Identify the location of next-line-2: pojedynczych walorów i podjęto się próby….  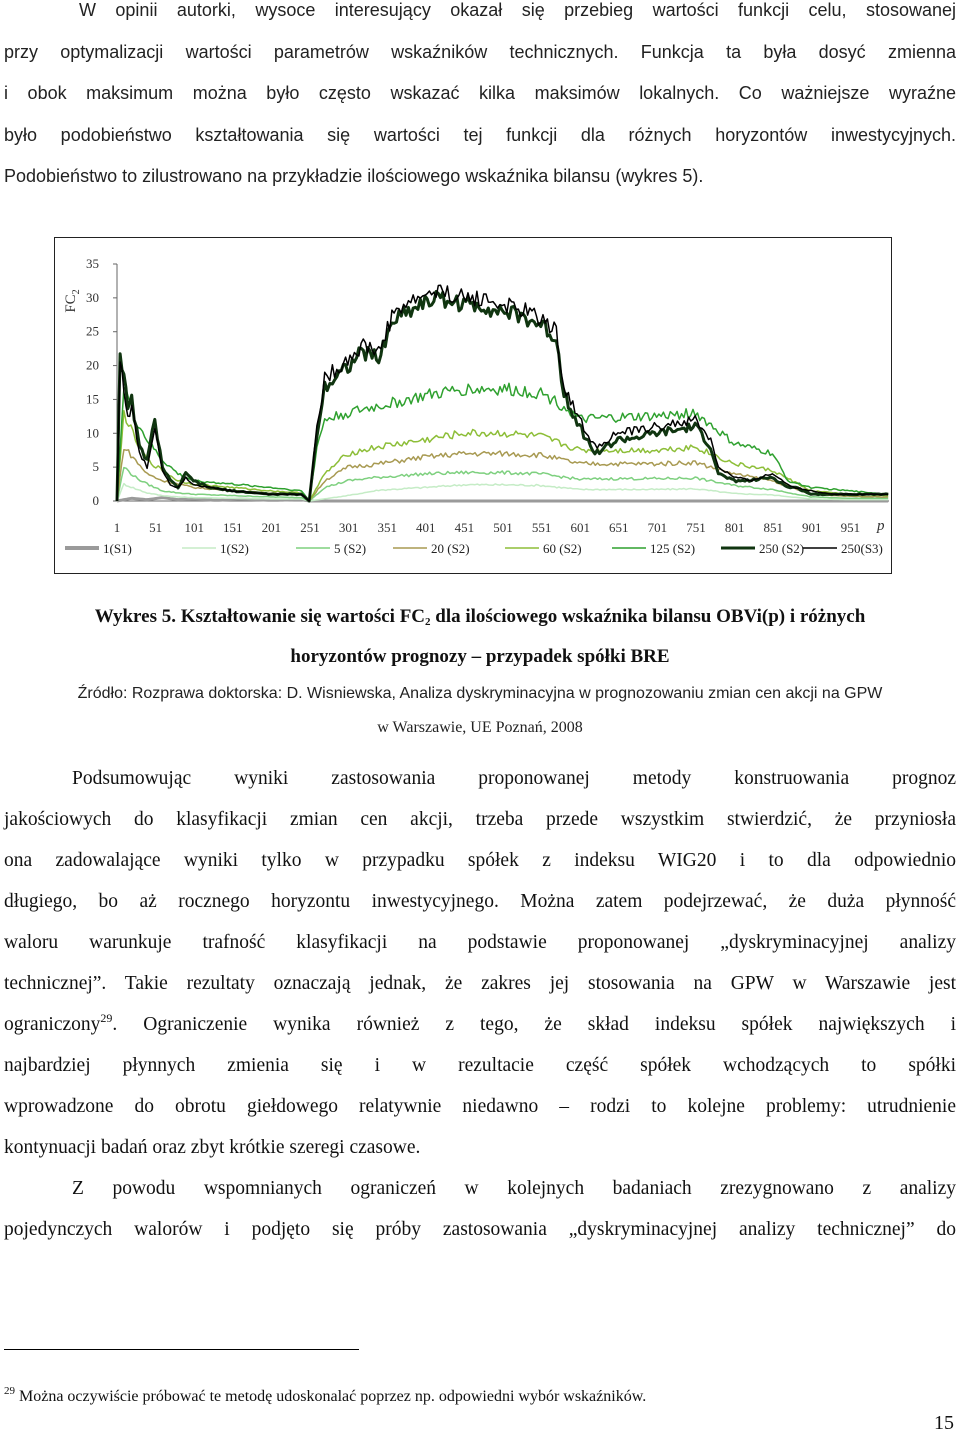
(480, 1229).